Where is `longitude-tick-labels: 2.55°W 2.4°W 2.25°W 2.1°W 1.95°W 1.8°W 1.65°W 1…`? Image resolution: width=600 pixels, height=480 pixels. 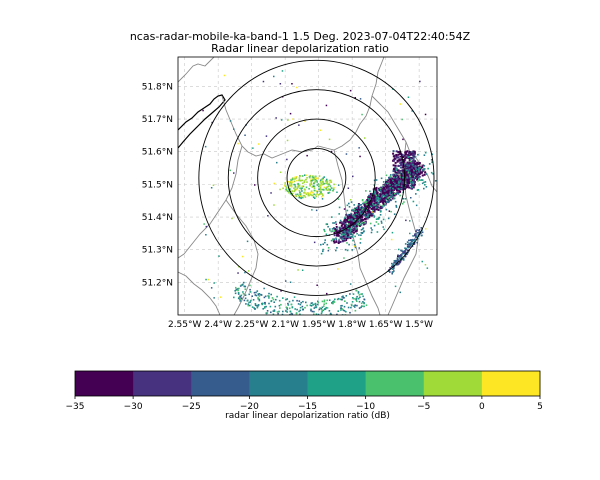 longitude-tick-labels: 2.55°W 2.4°W 2.25°W 2.1°W 1.95°W 1.8°W 1.65°W 1… is located at coordinates (300, 325).